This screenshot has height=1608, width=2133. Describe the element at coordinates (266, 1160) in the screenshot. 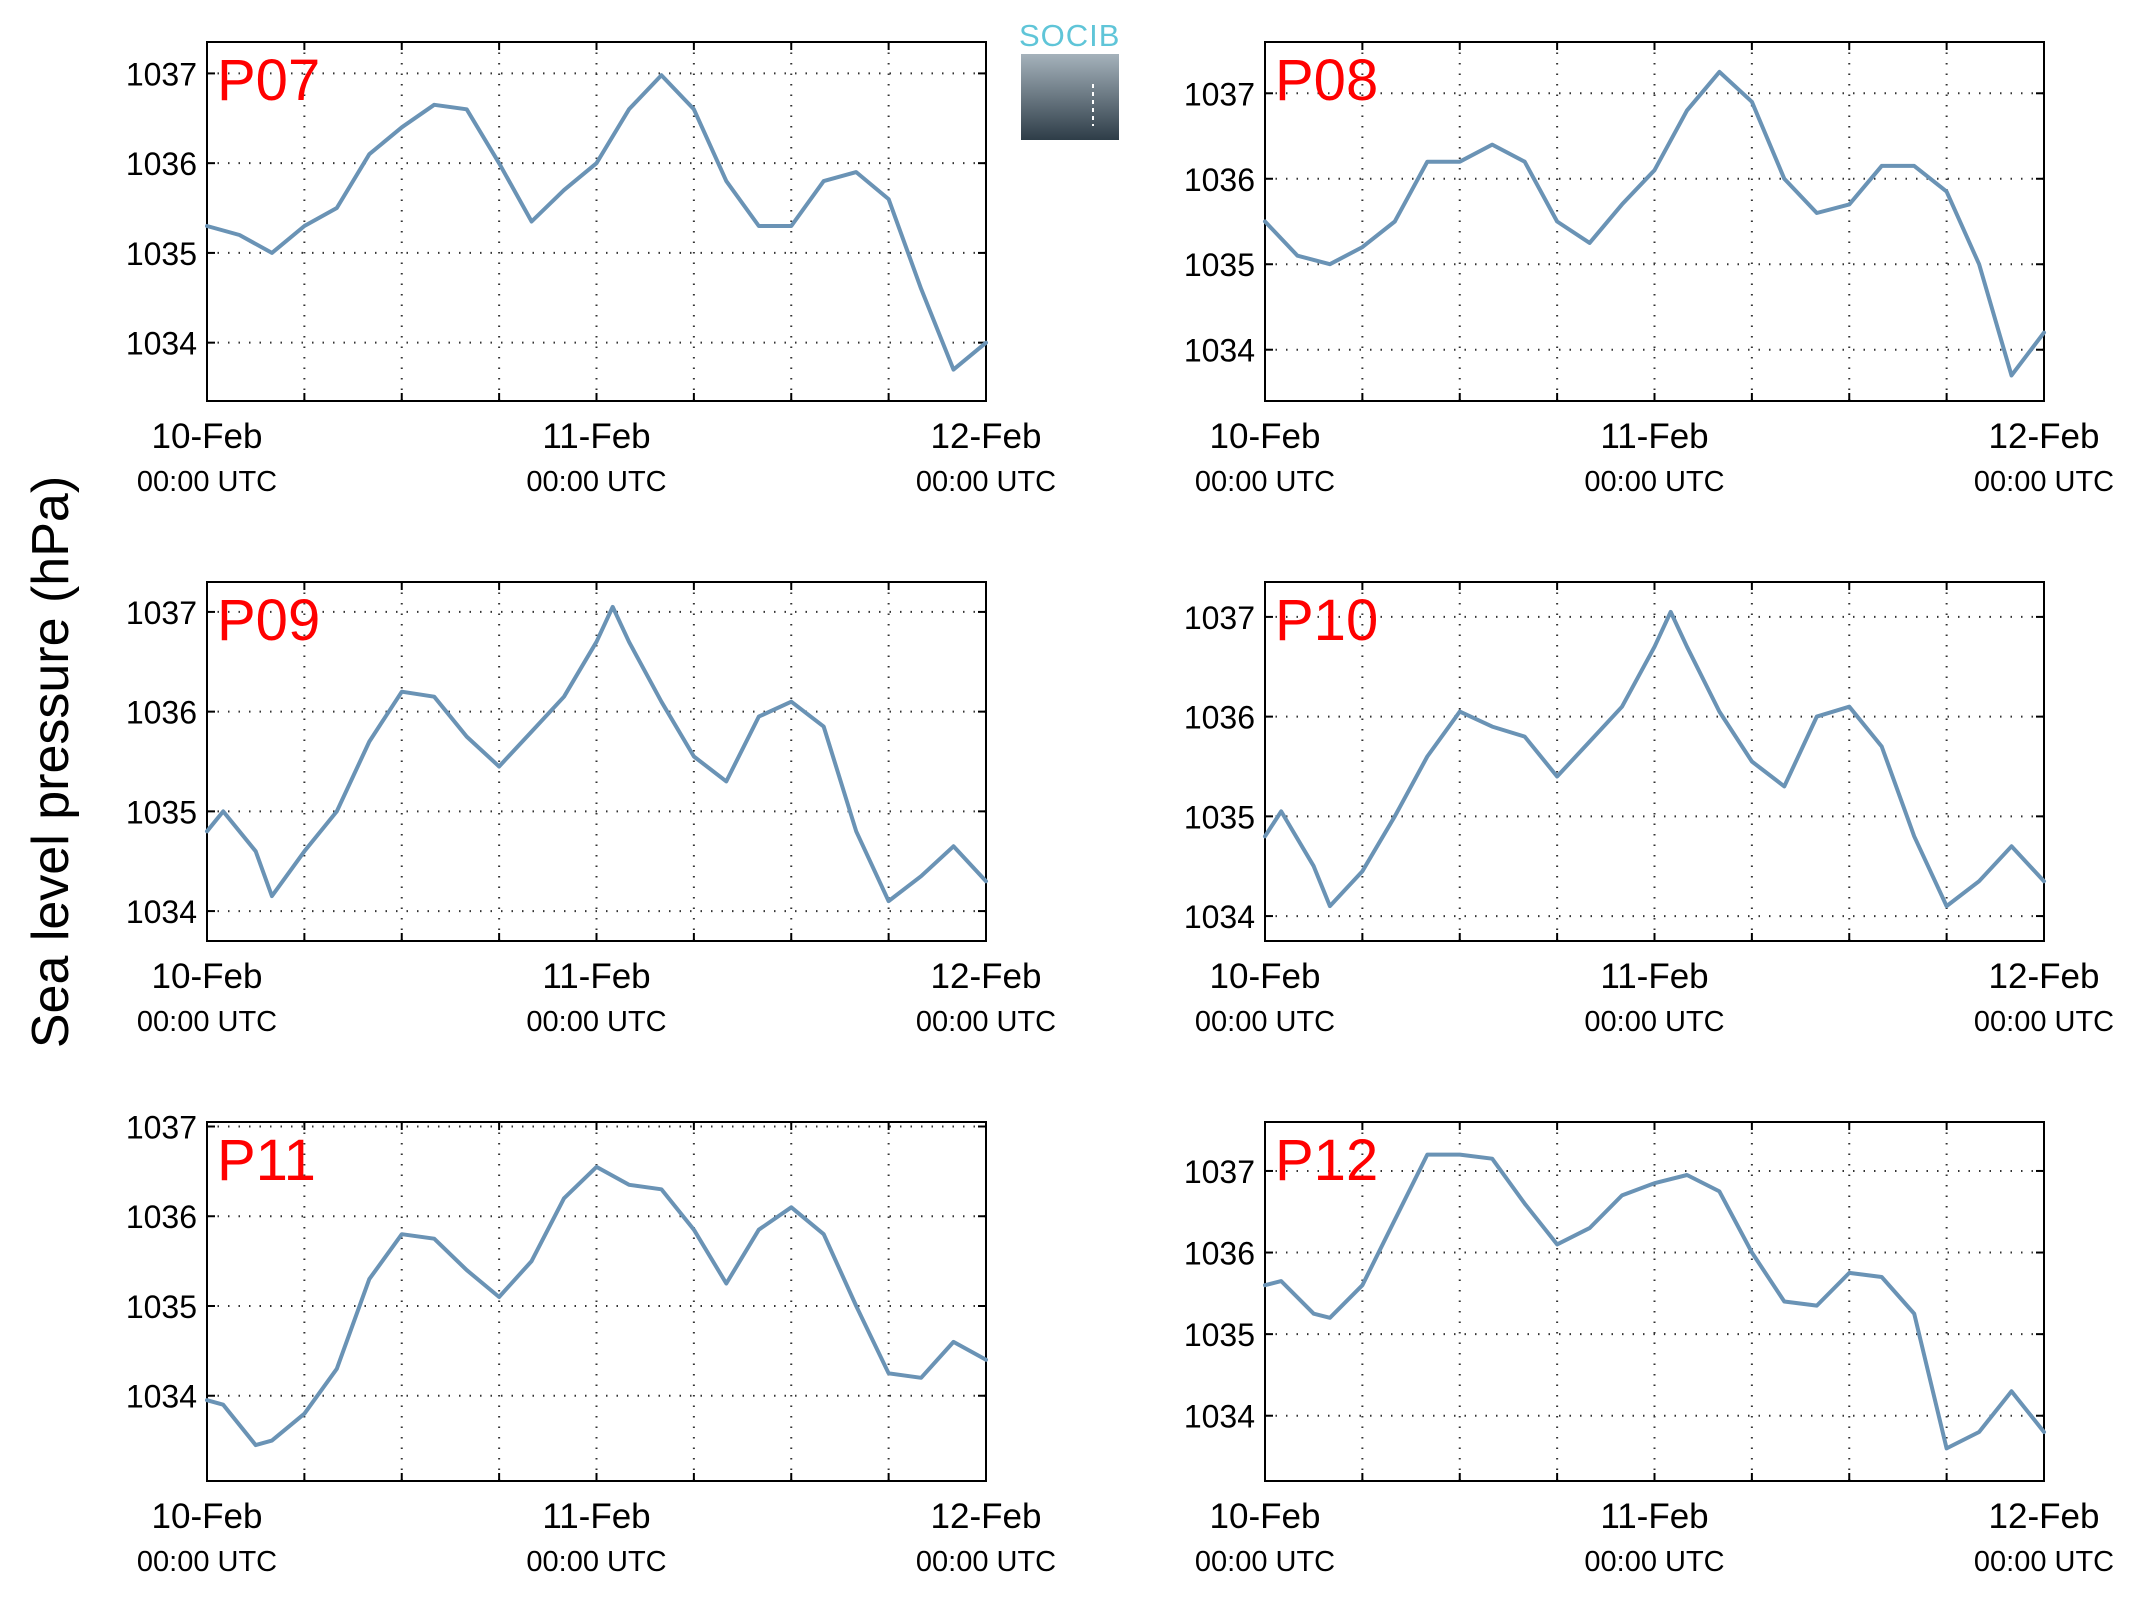

I see `panel-label: P11` at that location.